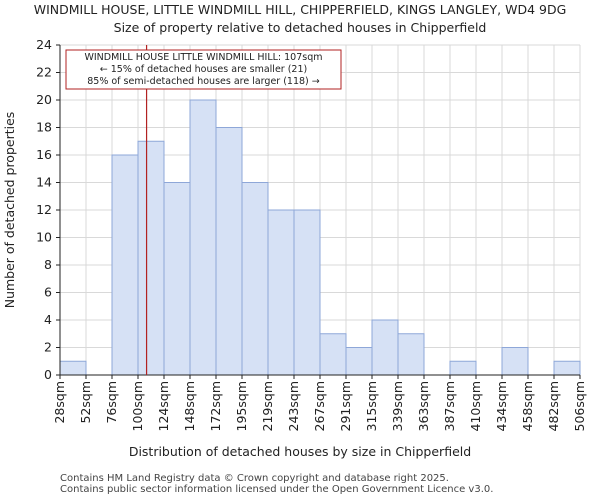 The width and height of the screenshot is (600, 500). I want to click on y-tick-label: 4, so click(48, 319).